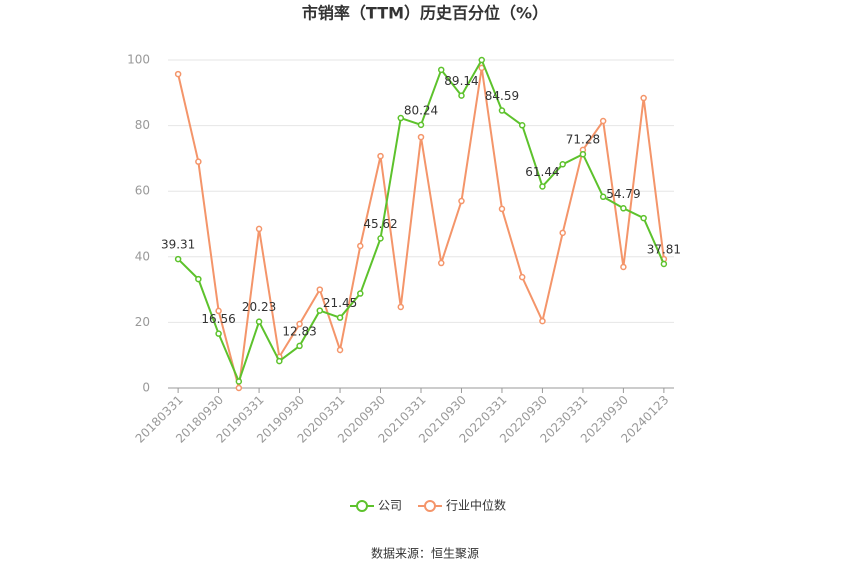 The width and height of the screenshot is (850, 575). I want to click on data-label: 37.81, so click(664, 249).